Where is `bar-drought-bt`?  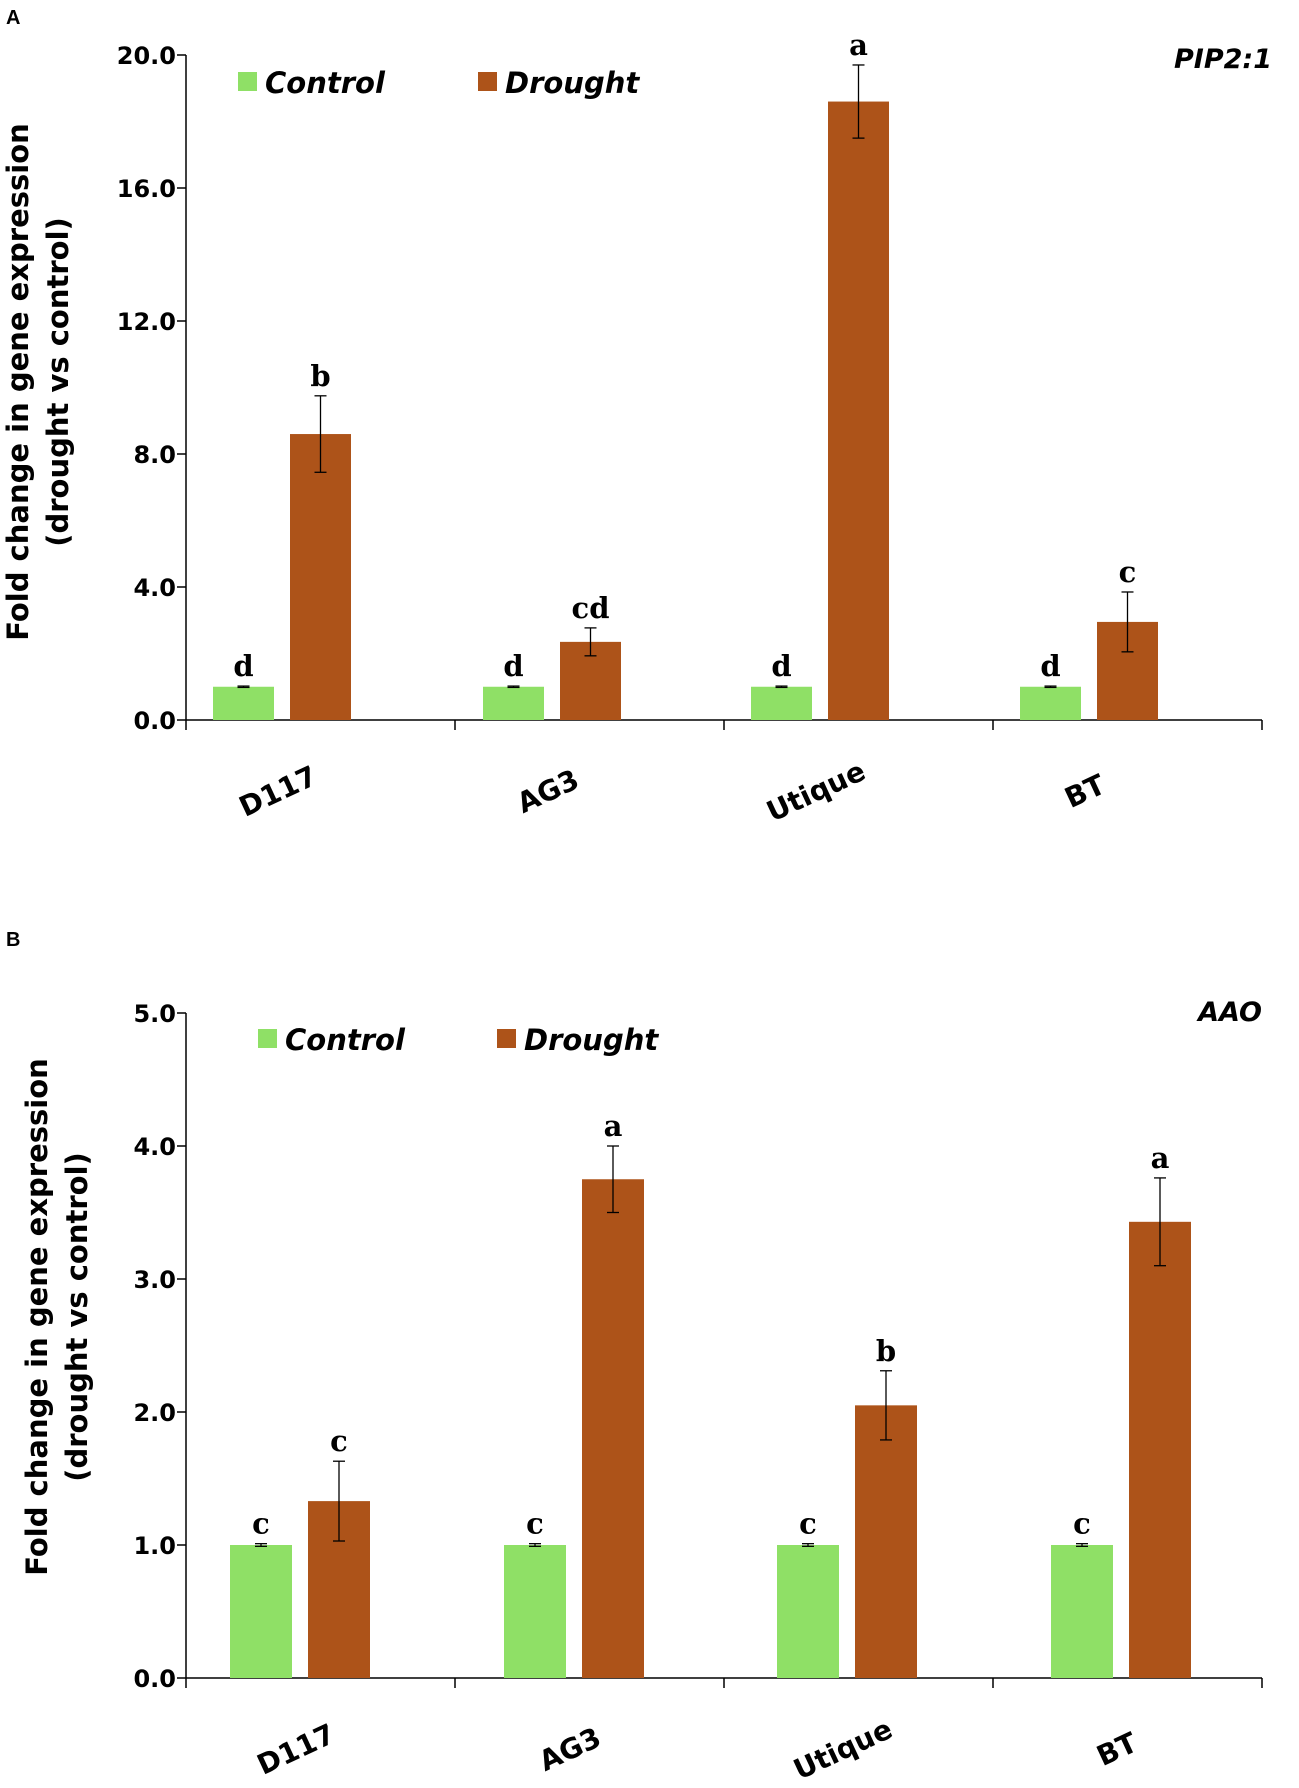
bar-drought-bt is located at coordinates (1160, 1449).